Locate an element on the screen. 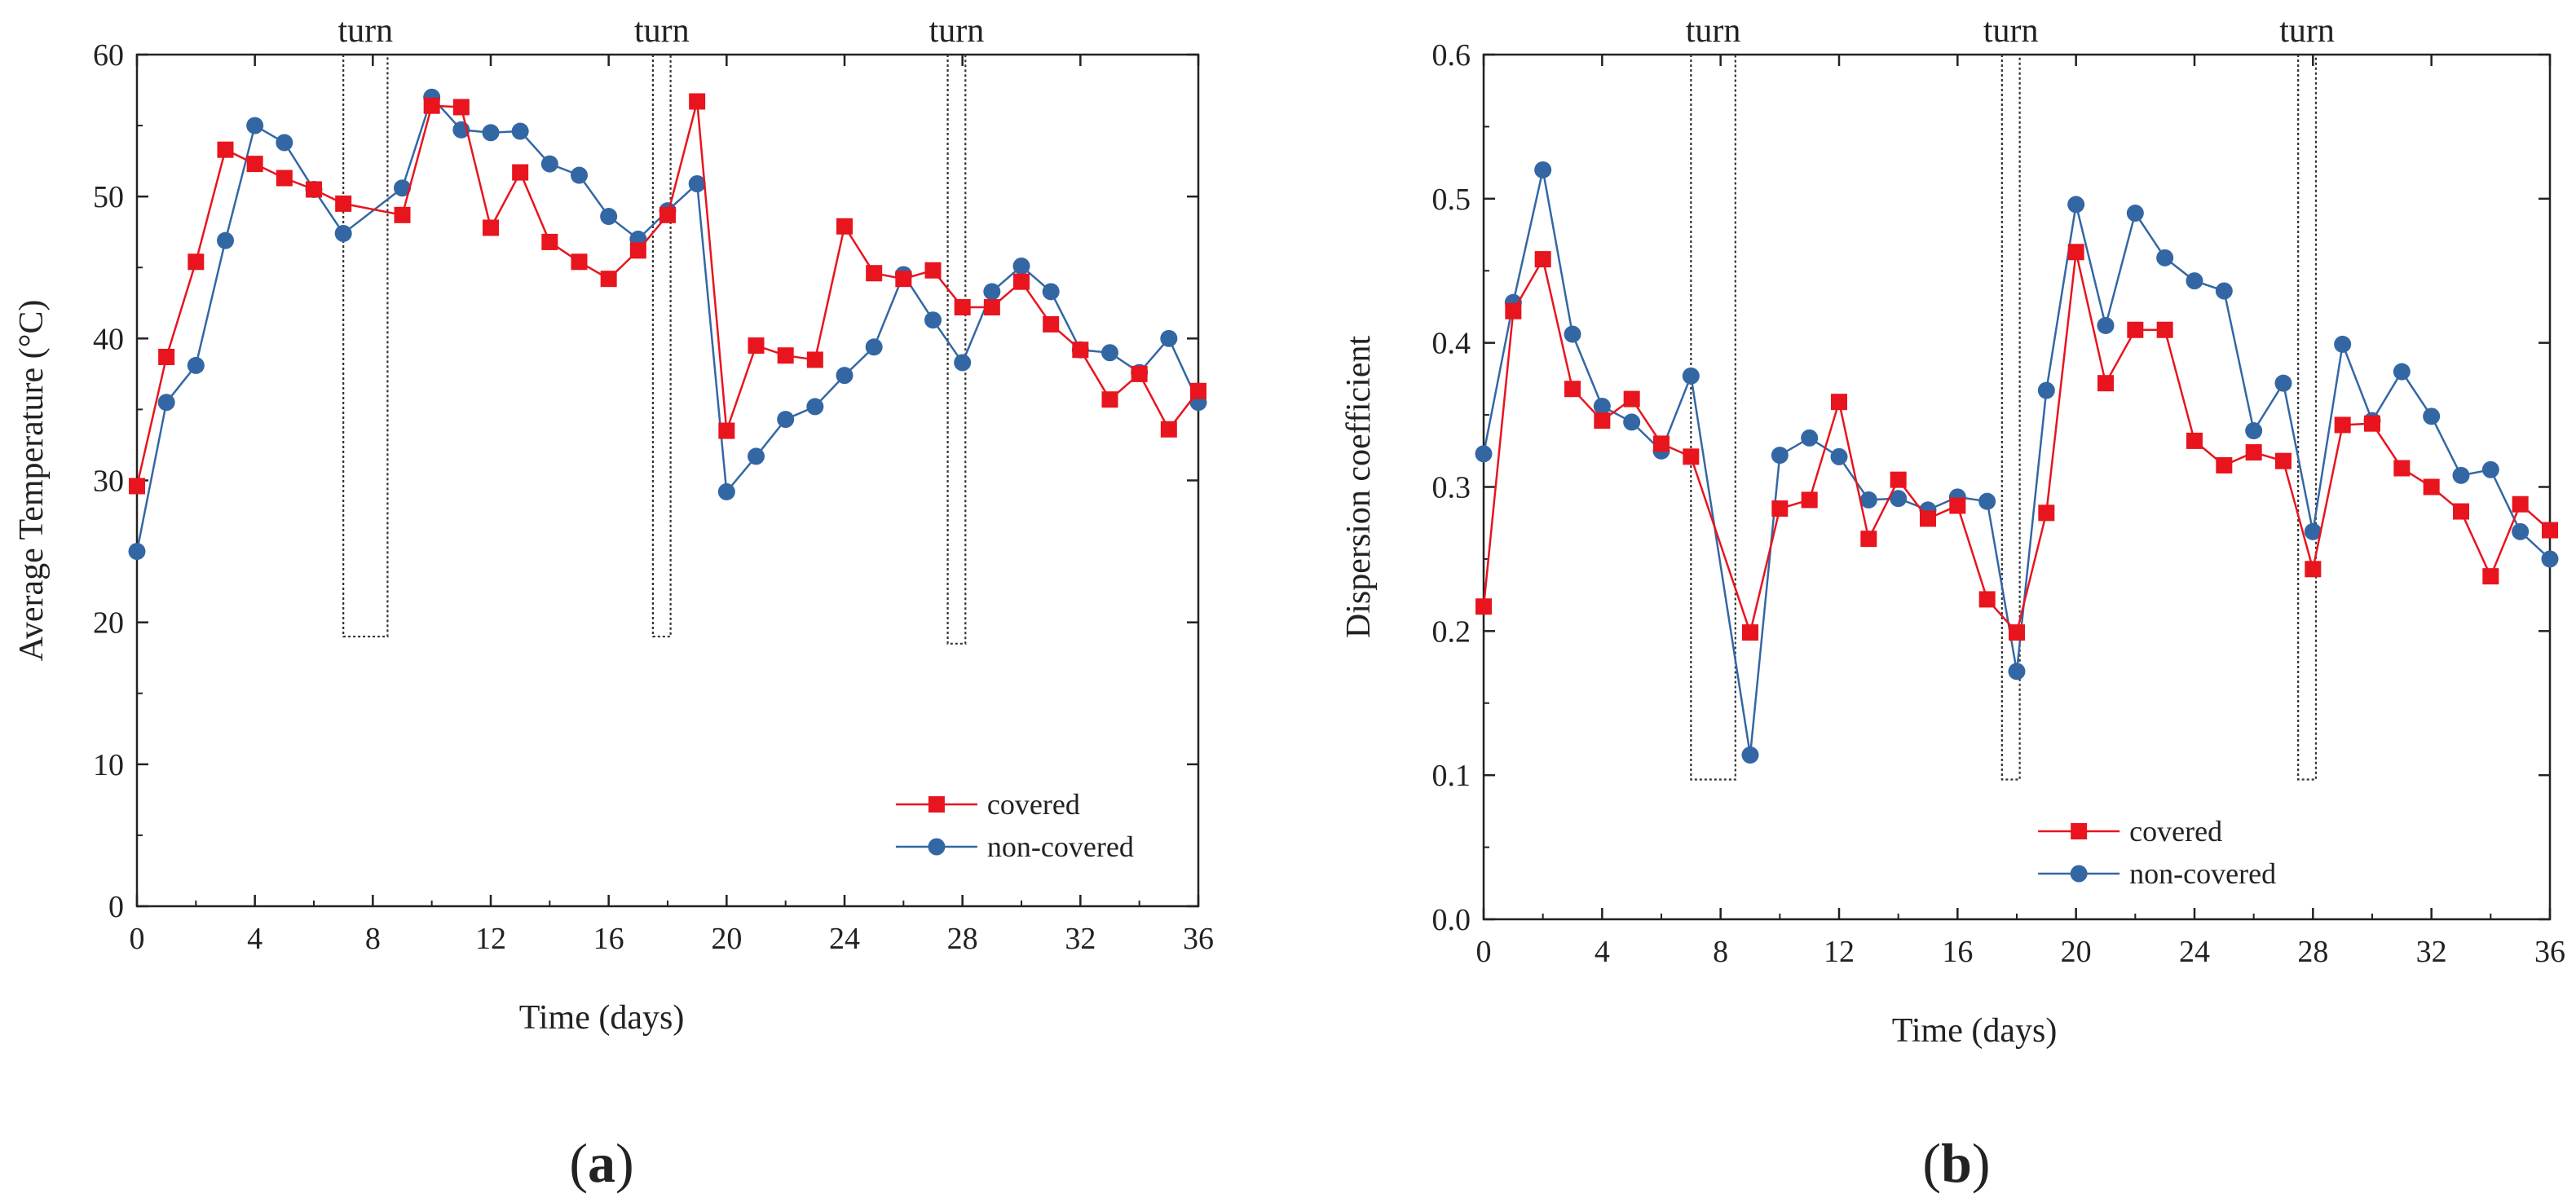  panel-label-letter: a is located at coordinates (601, 1163).